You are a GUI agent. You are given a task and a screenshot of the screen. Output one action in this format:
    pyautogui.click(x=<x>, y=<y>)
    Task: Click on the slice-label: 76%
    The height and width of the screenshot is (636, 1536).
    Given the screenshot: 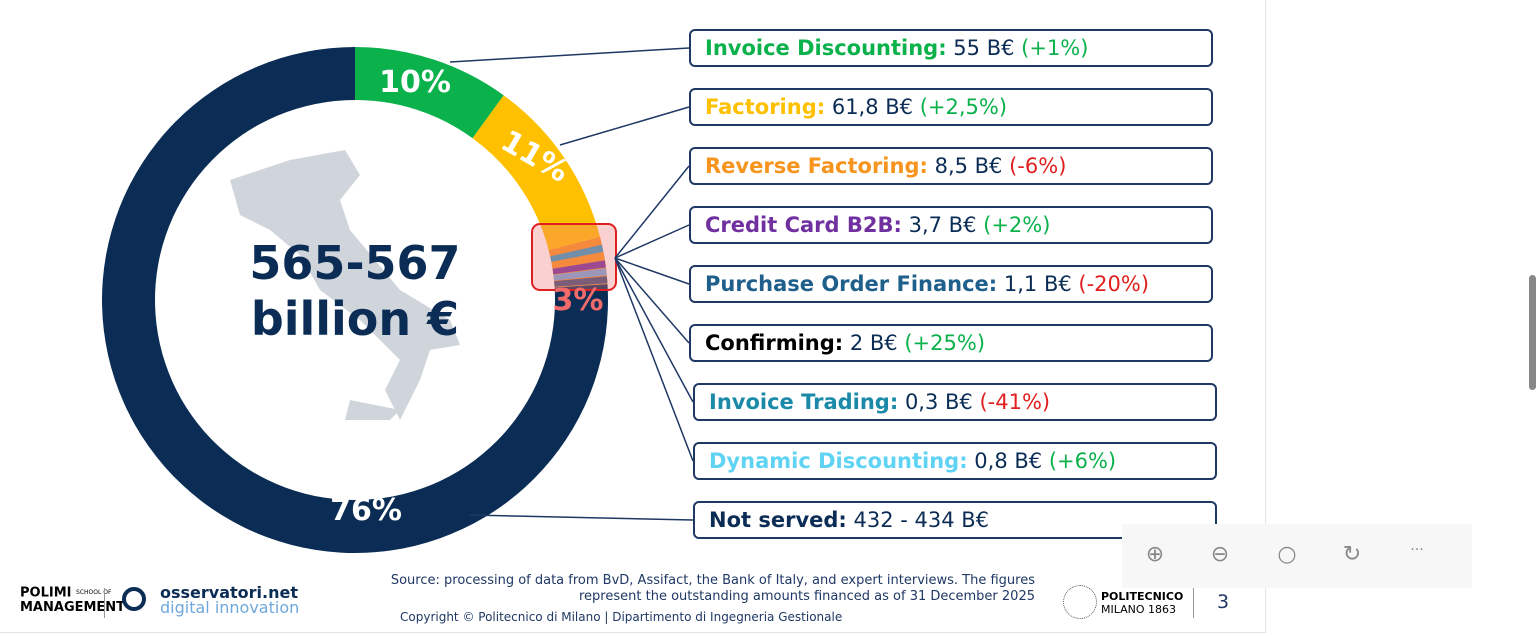 What is the action you would take?
    pyautogui.click(x=366, y=510)
    